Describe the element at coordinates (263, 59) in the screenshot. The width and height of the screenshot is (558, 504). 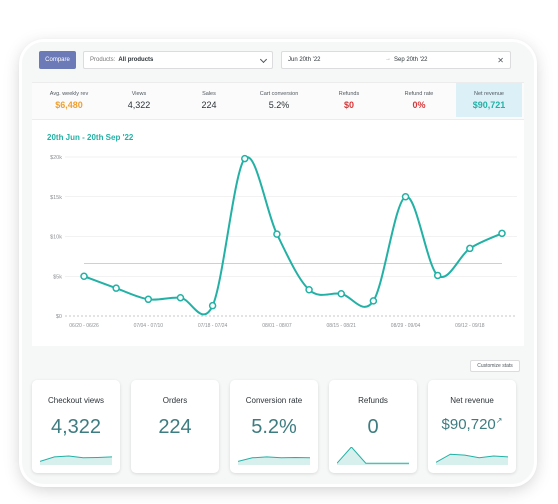
I see `chevron-down-icon` at that location.